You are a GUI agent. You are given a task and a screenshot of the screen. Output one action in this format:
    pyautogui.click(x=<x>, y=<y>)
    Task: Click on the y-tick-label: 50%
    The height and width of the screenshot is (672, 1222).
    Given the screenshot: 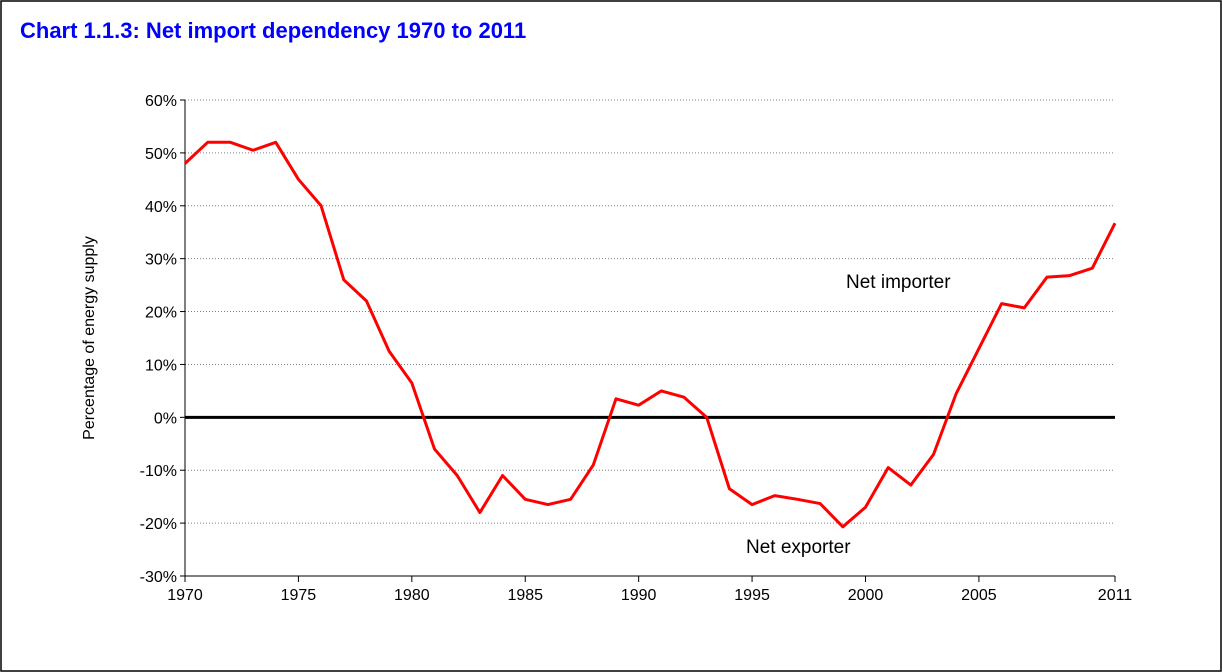 What is the action you would take?
    pyautogui.click(x=161, y=154)
    